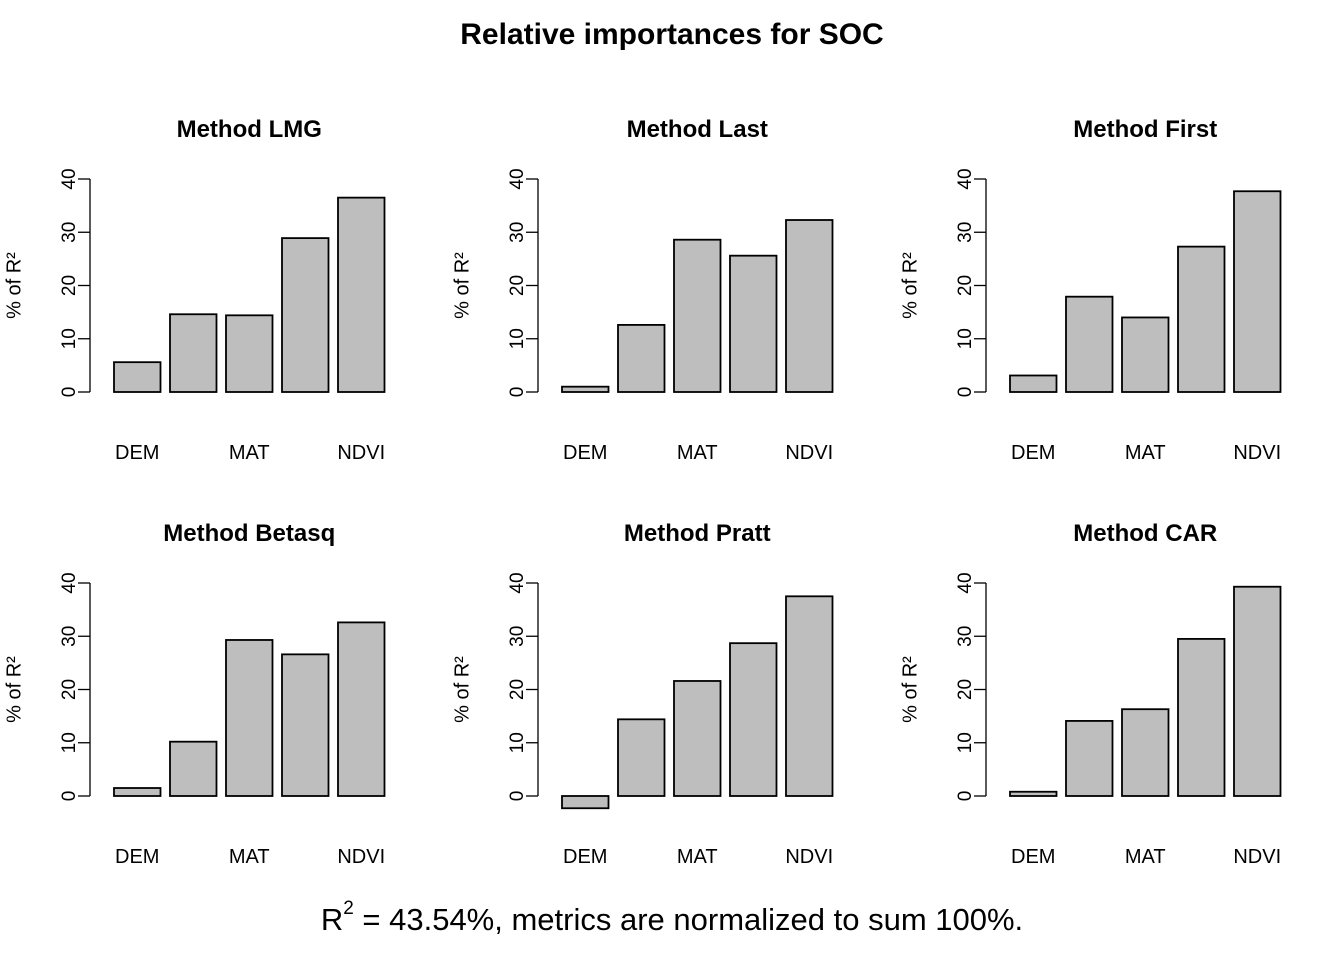  What do you see at coordinates (642, 290) in the screenshot?
I see `bar-panel: Method Last 0 10 20 30 40 % of R² DEM MAT NDVI` at bounding box center [642, 290].